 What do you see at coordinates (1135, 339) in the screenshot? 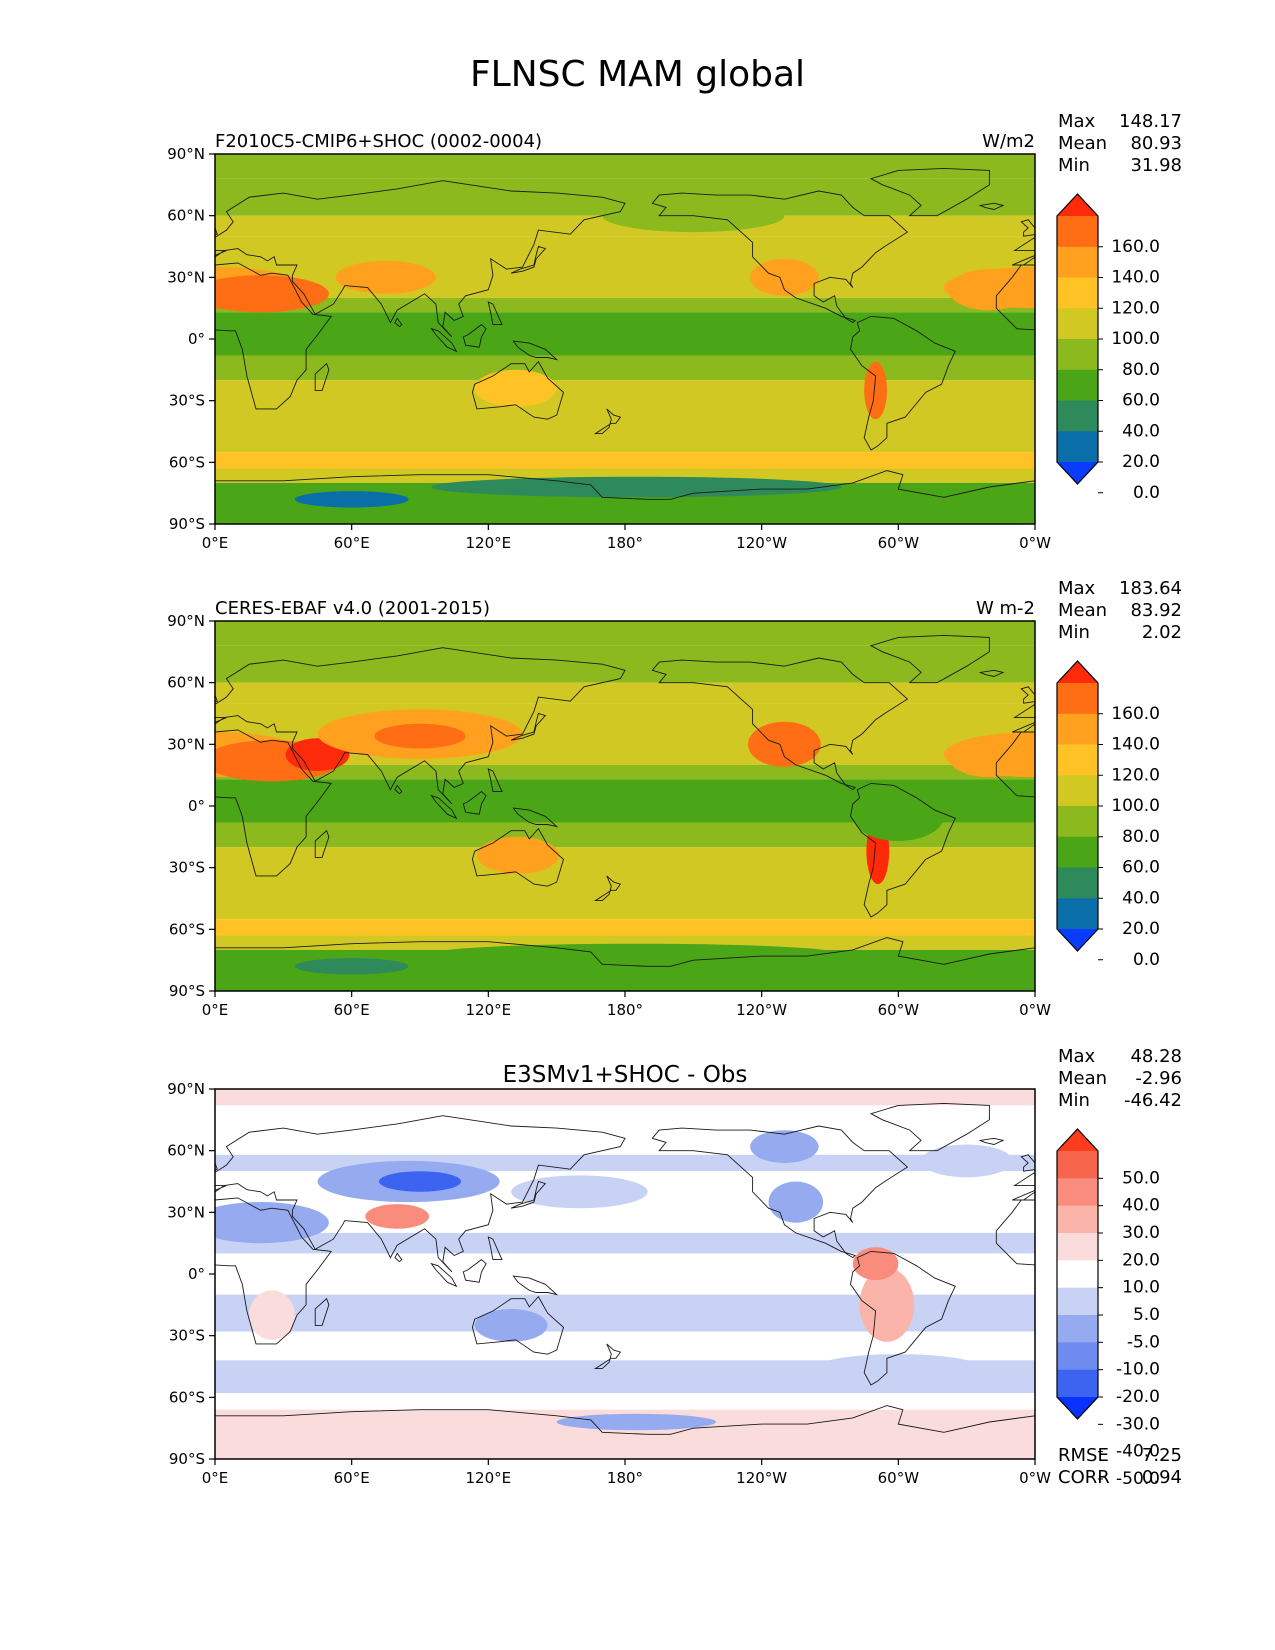
I see `colorbar-label: 100.0` at bounding box center [1135, 339].